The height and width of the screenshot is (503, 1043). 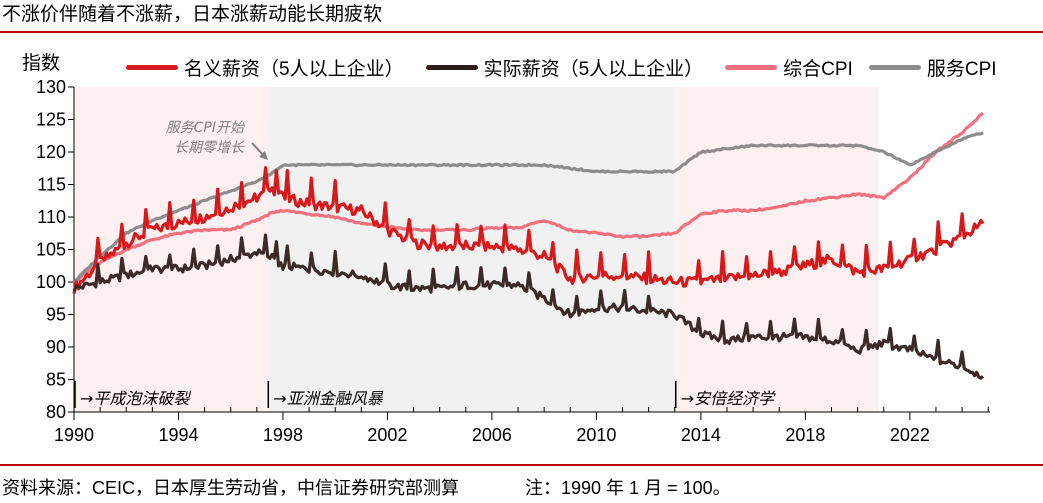 What do you see at coordinates (206, 128) in the screenshot?
I see `annotation-text: 服务CPI开始` at bounding box center [206, 128].